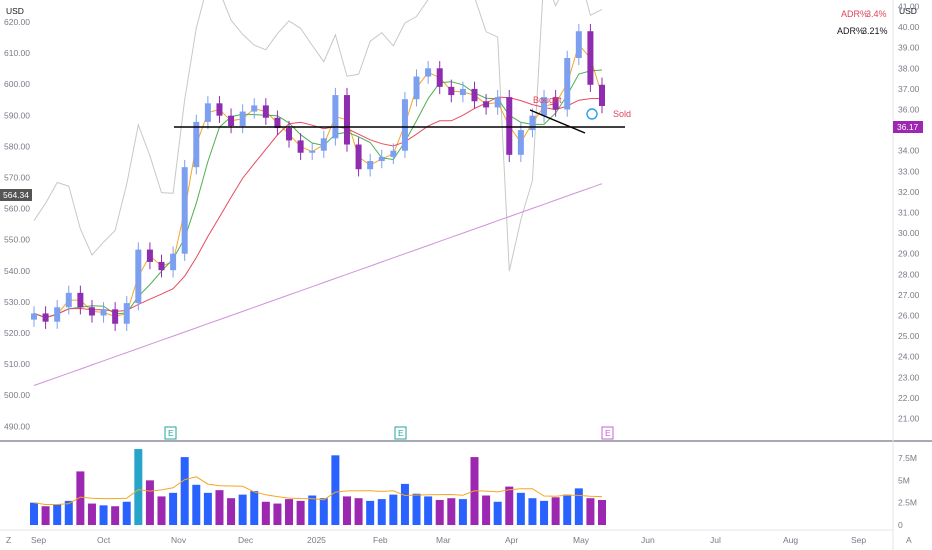 The height and width of the screenshot is (550, 932). I want to click on left-currency-label: USD, so click(15, 11).